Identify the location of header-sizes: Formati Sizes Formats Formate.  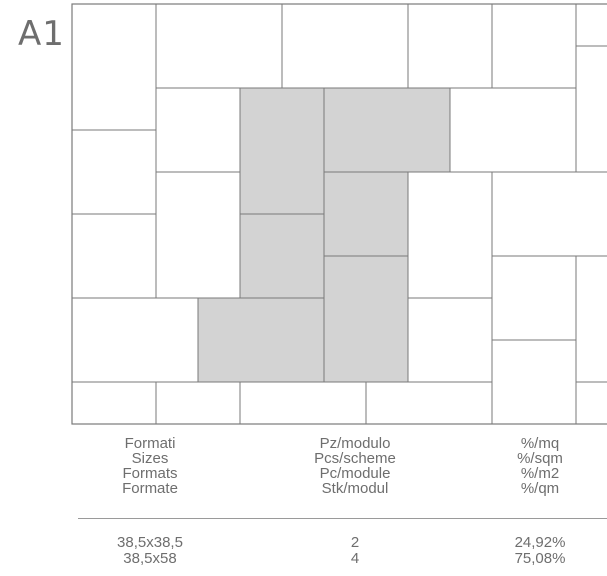
(150, 466).